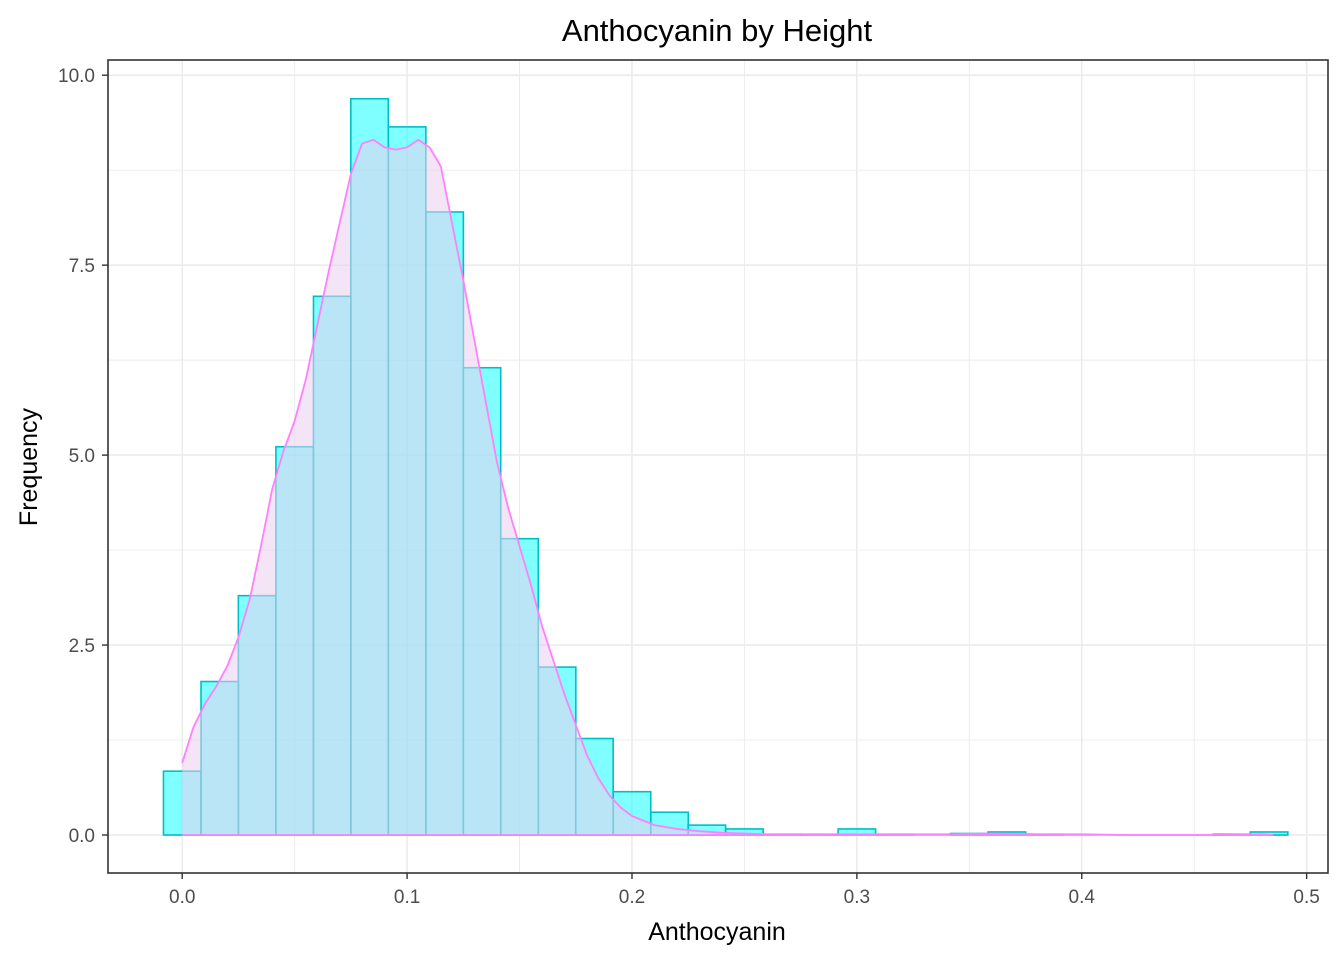 Image resolution: width=1344 pixels, height=960 pixels. I want to click on x-tick-label: 0.1, so click(407, 897).